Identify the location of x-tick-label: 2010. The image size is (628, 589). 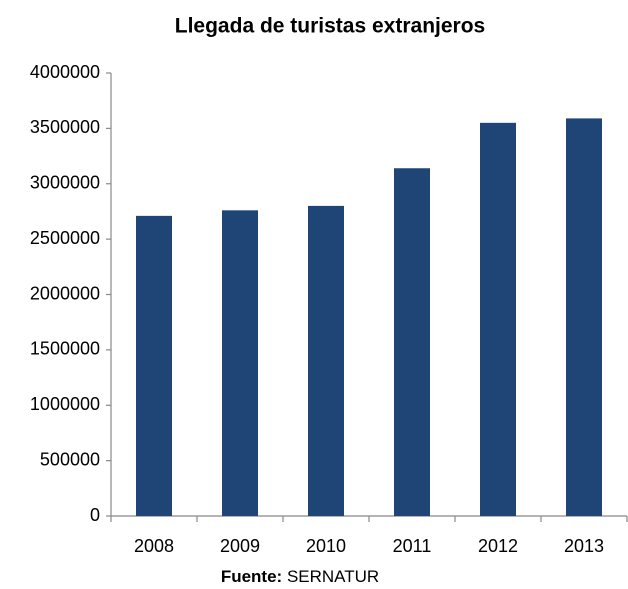
(326, 546).